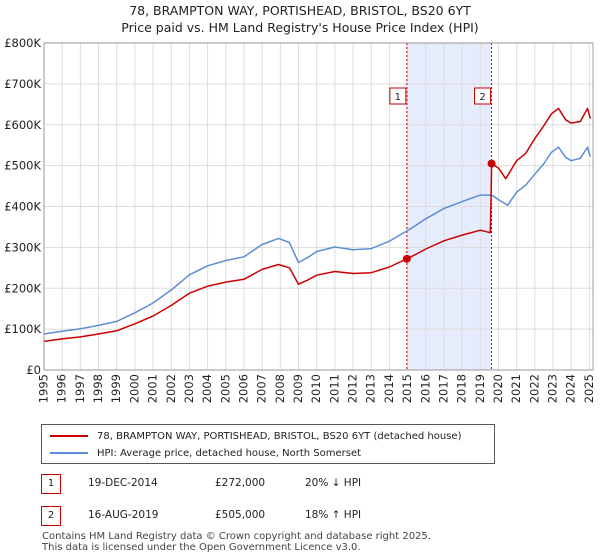 This screenshot has height=560, width=600. Describe the element at coordinates (51, 484) in the screenshot. I see `sale-marker-label: 1` at that location.